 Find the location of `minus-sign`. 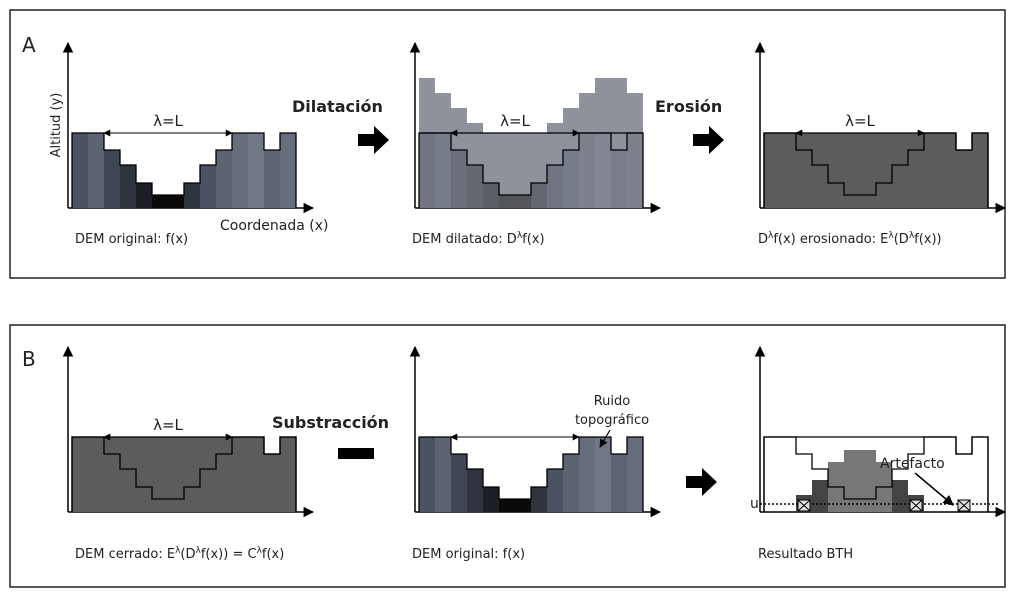

minus-sign is located at coordinates (356, 453).